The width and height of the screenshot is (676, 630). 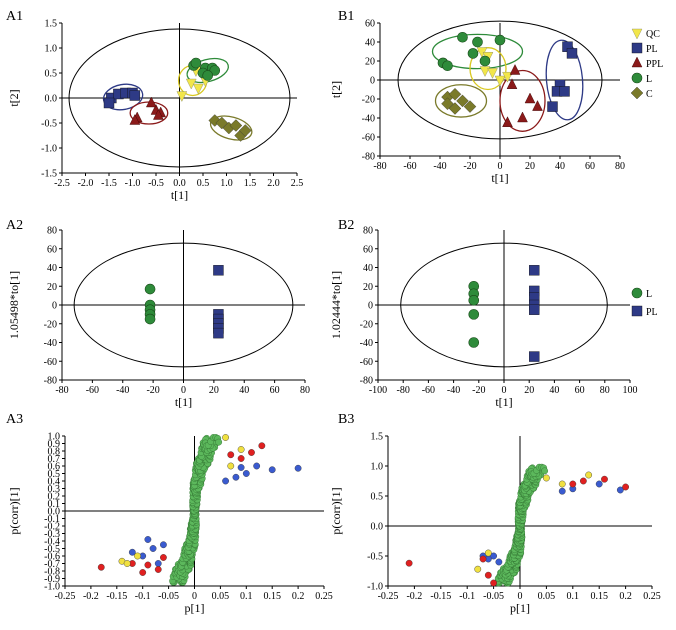 I want to click on hotelling-ellipse, so click(x=500, y=80).